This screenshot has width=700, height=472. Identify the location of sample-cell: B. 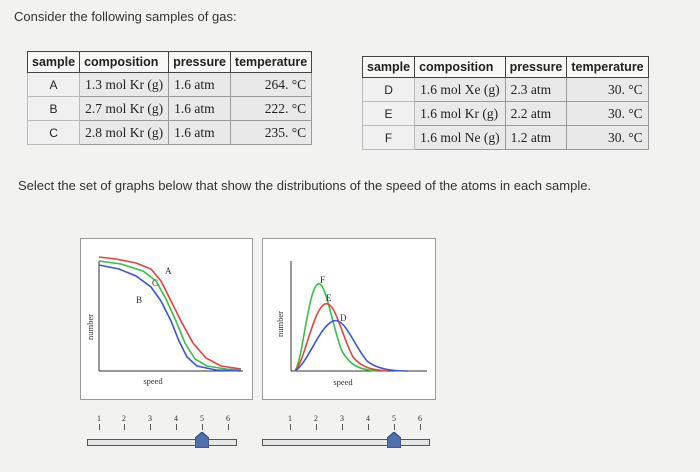
(53, 108).